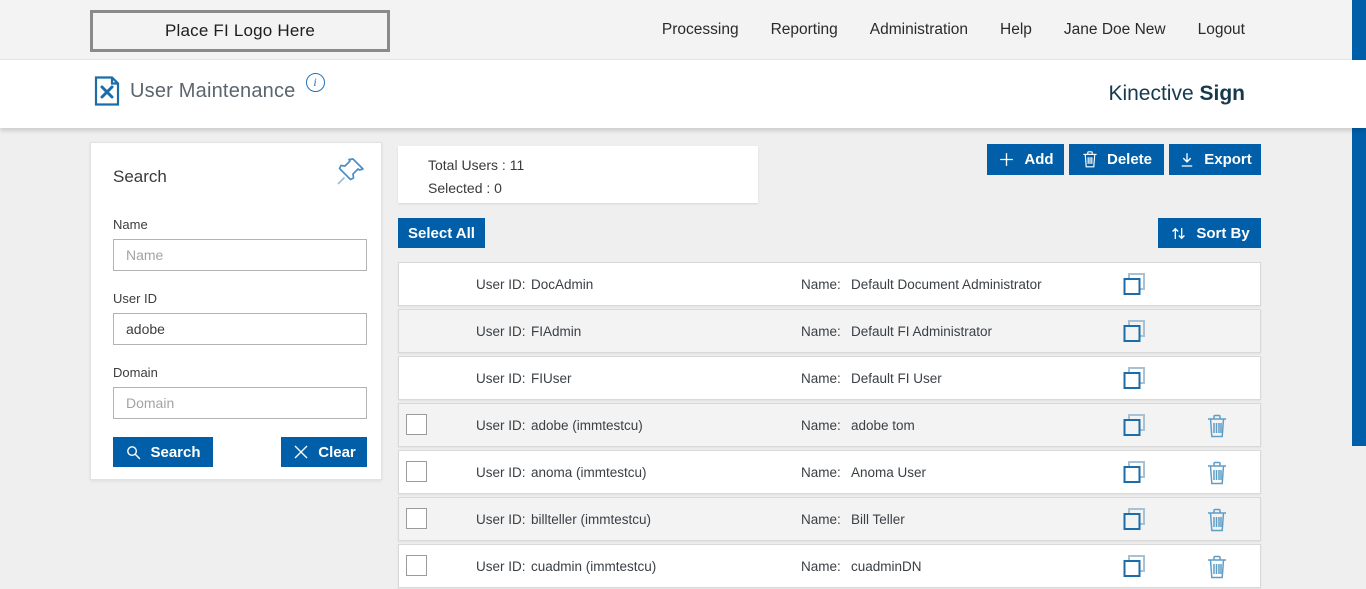 The image size is (1366, 589). Describe the element at coordinates (886, 566) in the screenshot. I see `name-value: cuadminDN` at that location.